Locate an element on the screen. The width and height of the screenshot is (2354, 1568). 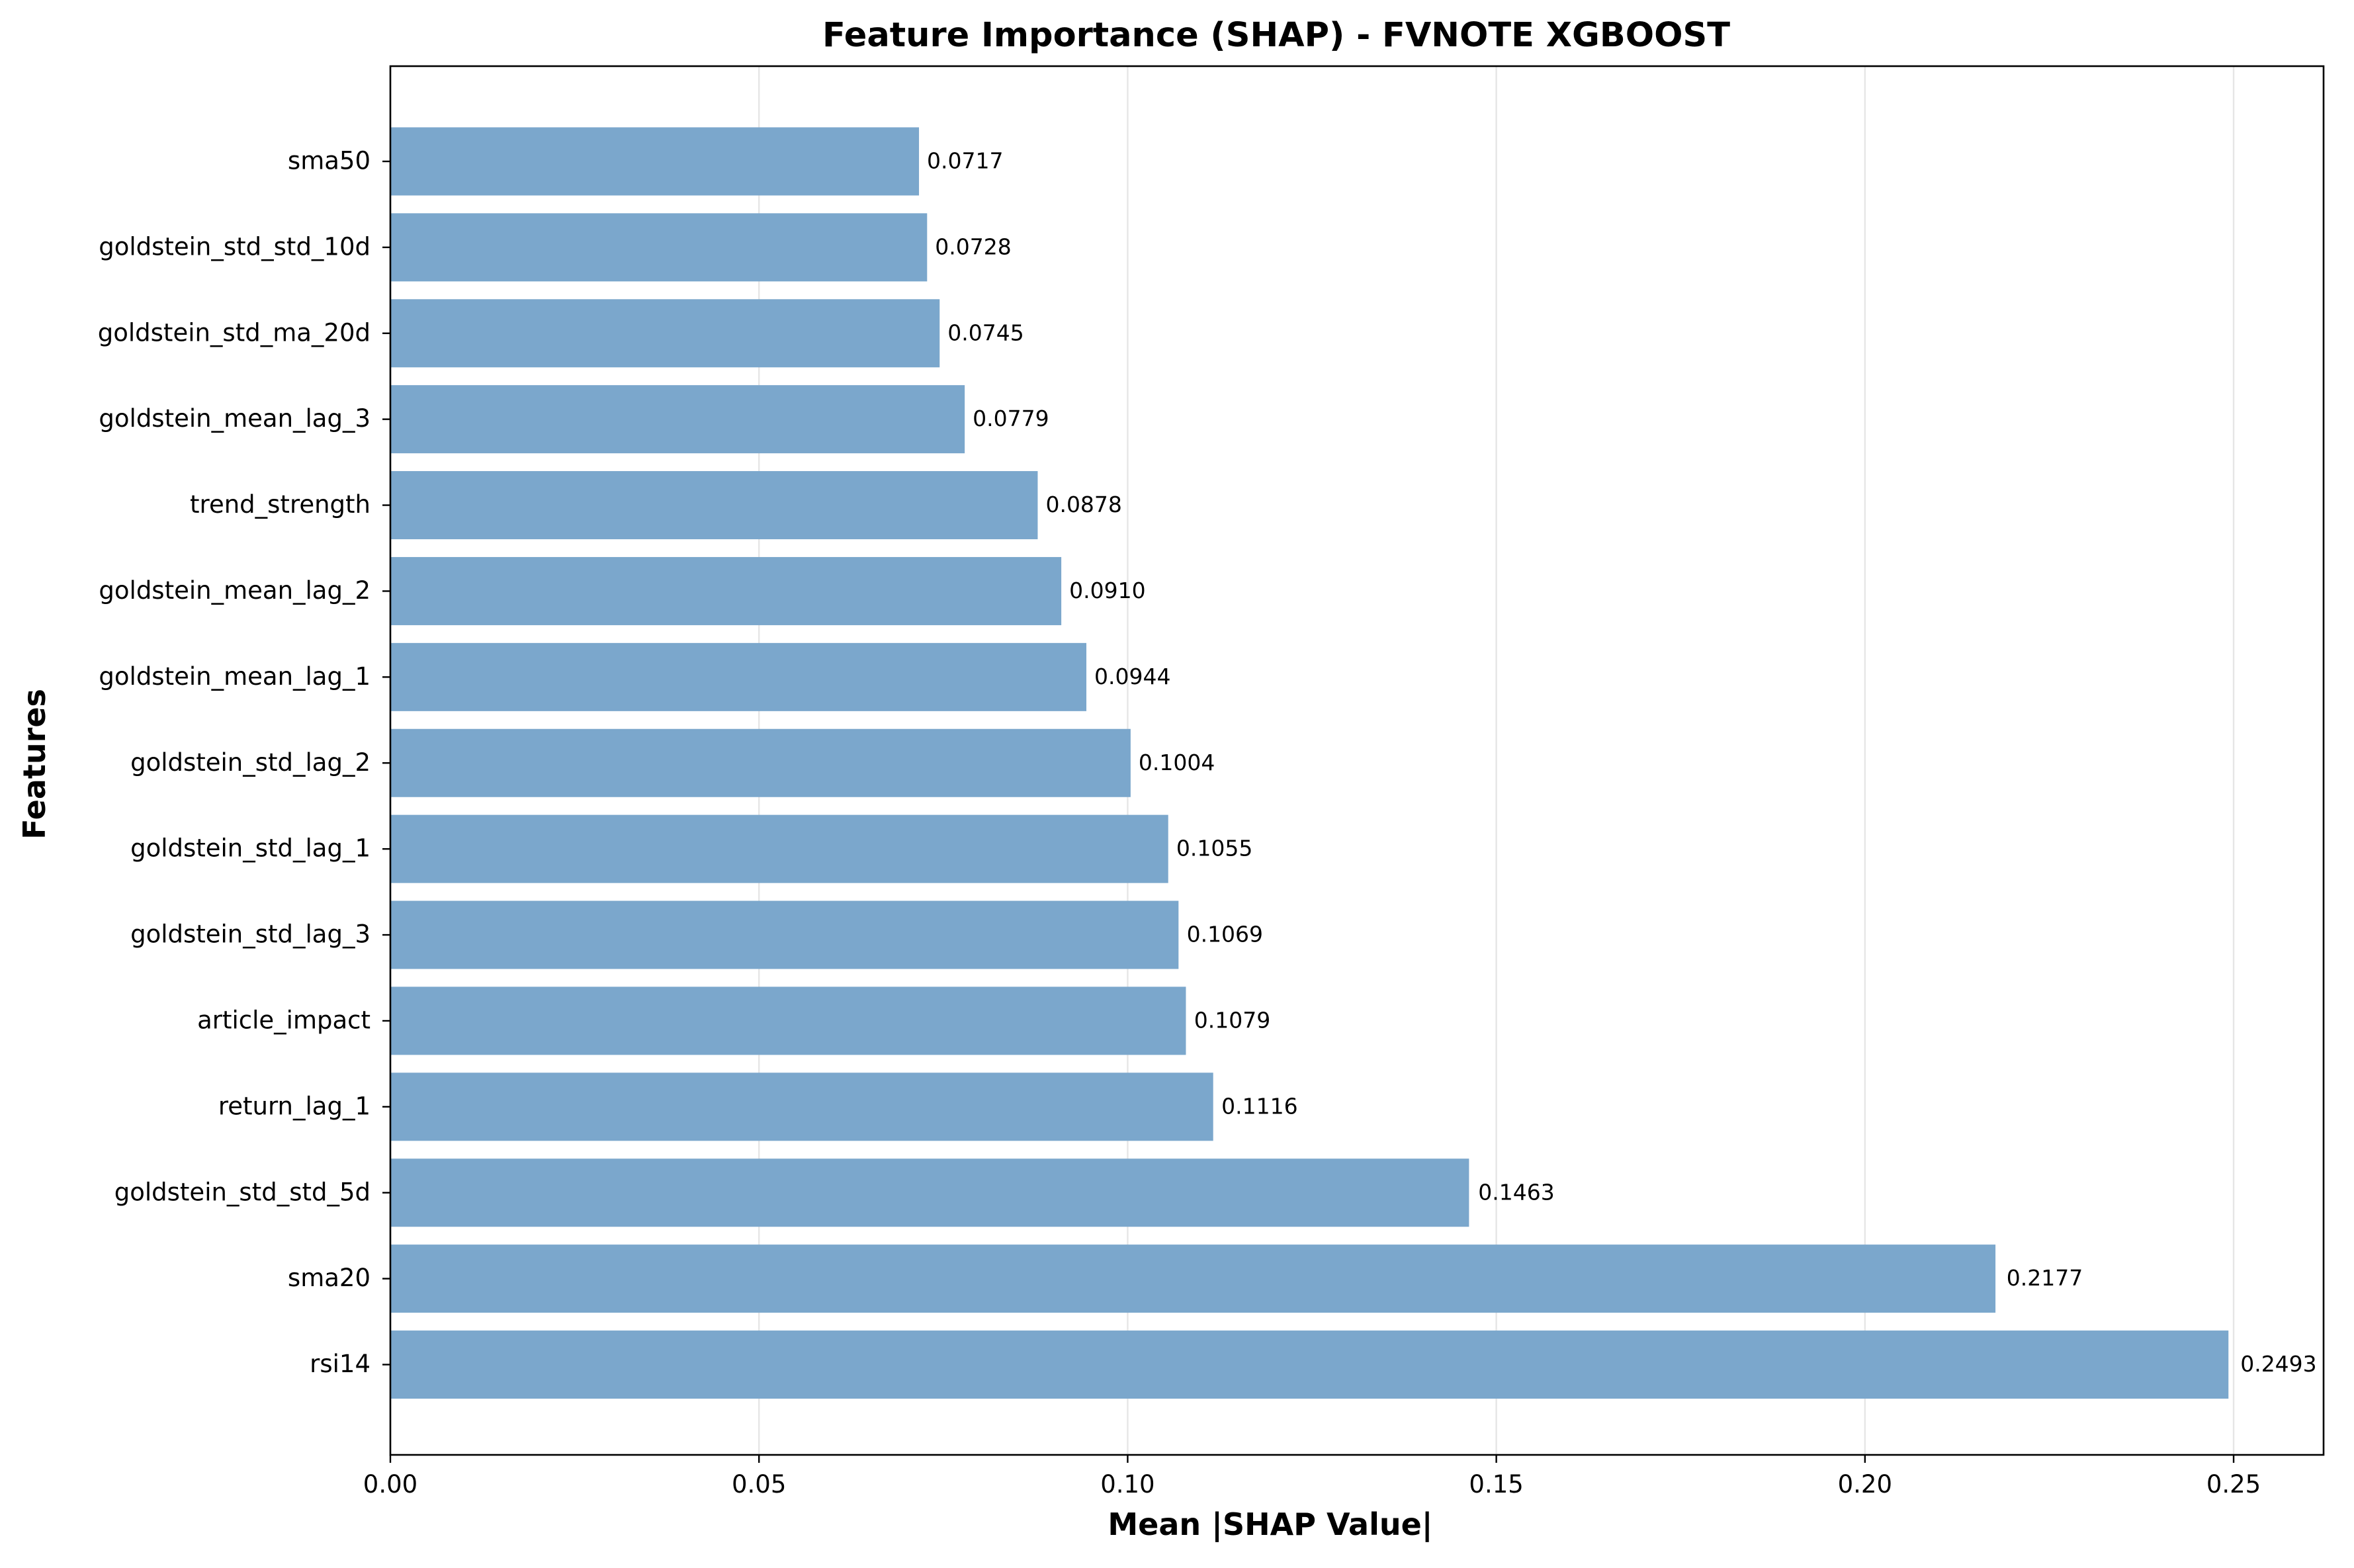
x-tick-label: 0.20 is located at coordinates (1865, 1485).